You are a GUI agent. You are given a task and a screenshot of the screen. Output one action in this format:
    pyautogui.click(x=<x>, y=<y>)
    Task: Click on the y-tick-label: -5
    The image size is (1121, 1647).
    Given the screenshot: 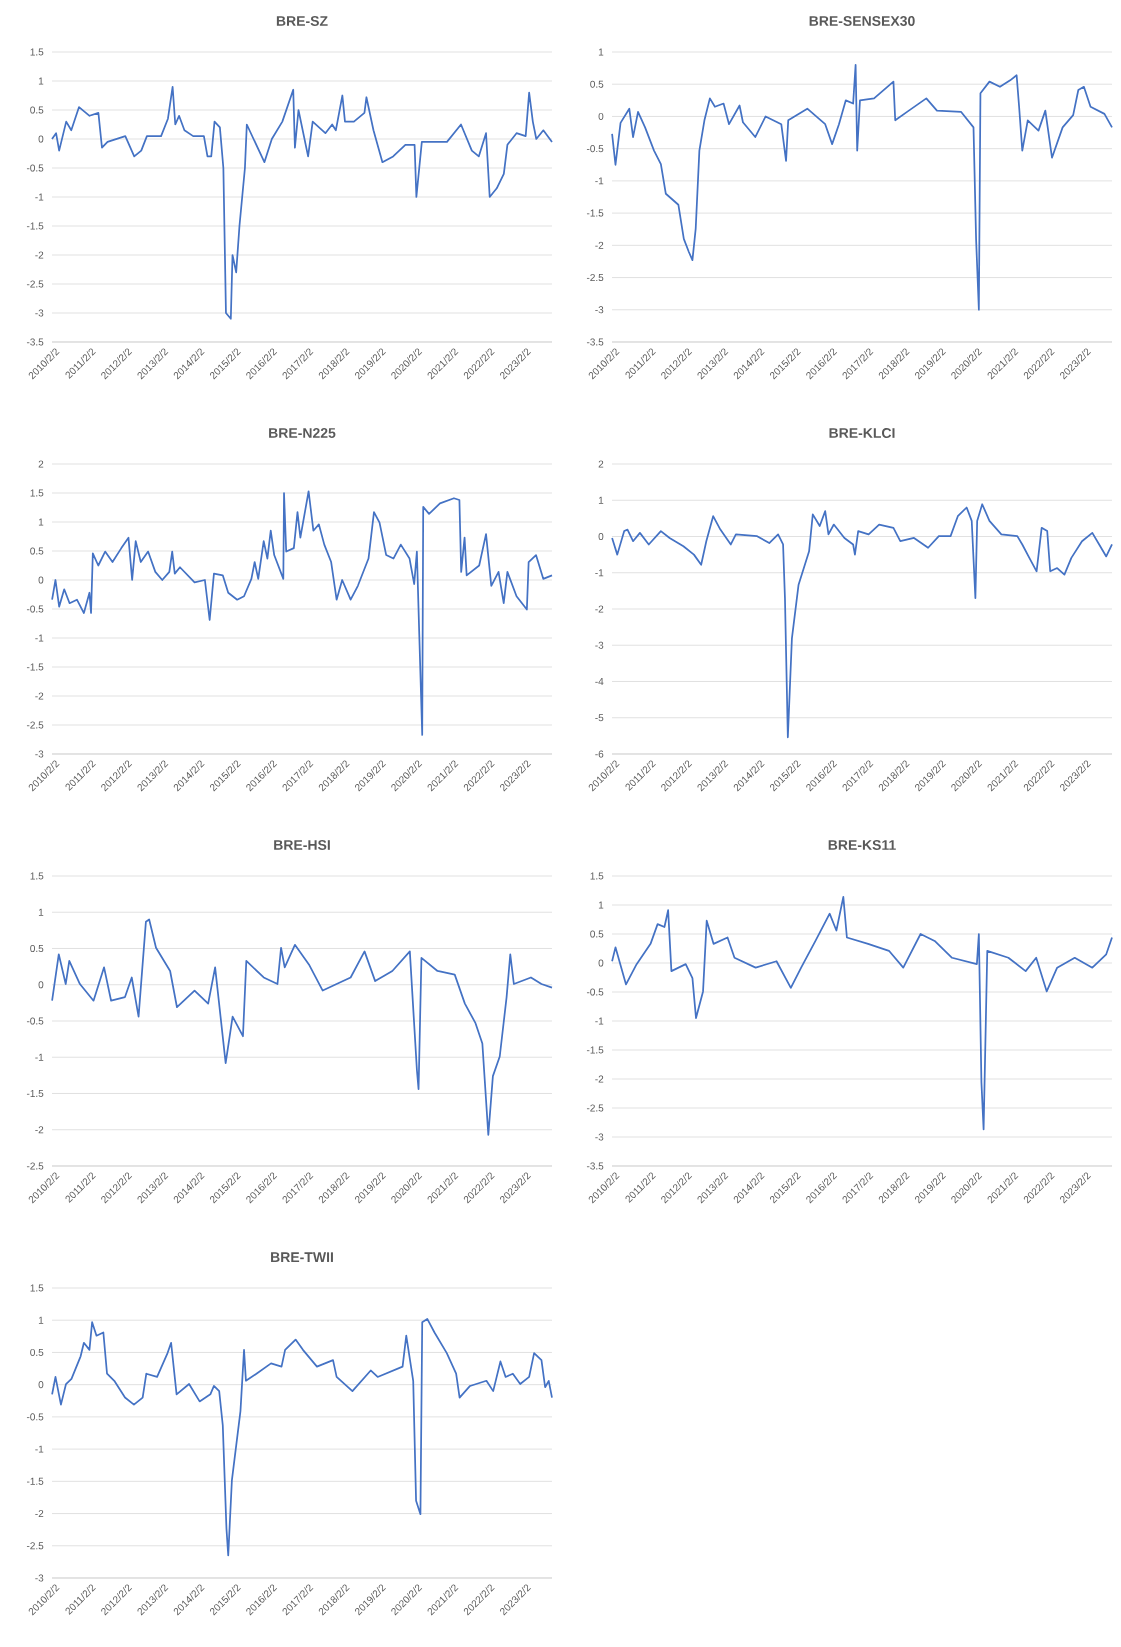 What is the action you would take?
    pyautogui.click(x=599, y=718)
    